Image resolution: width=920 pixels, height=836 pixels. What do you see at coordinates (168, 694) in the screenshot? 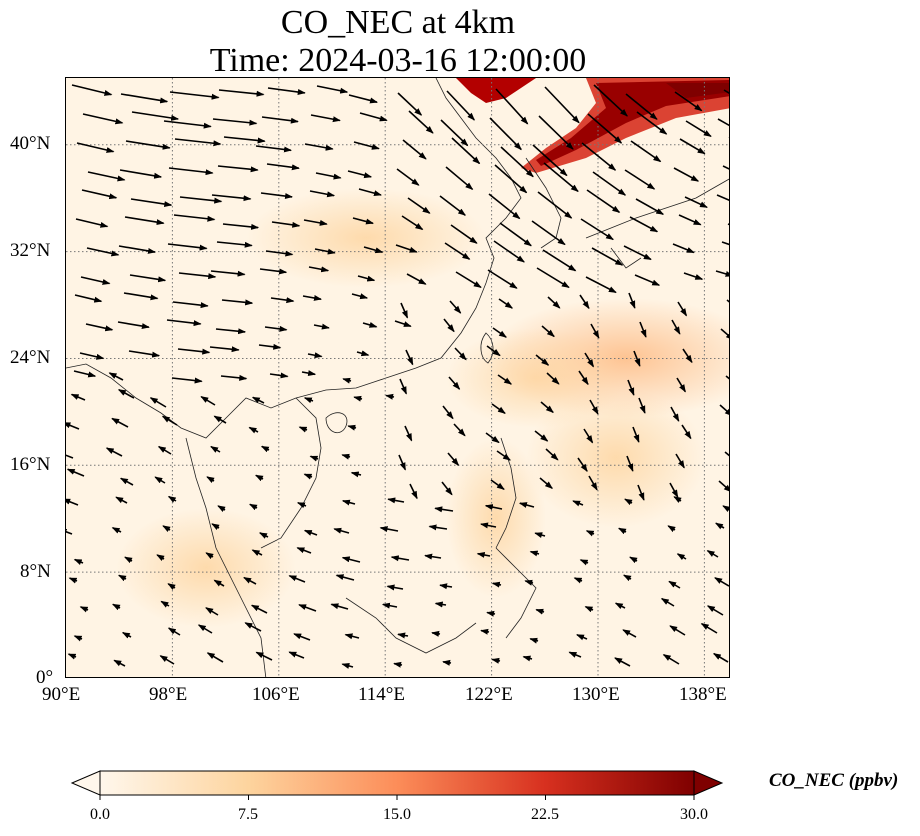
I see `lon-tick-98e: 98°E` at bounding box center [168, 694].